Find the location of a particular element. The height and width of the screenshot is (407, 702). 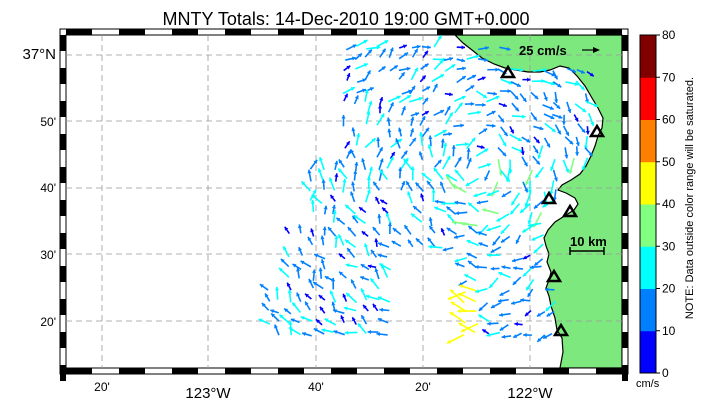

map-title: MNTY Totals: 14-Dec-2010 19:00 GMT+0.000 is located at coordinates (345, 19).